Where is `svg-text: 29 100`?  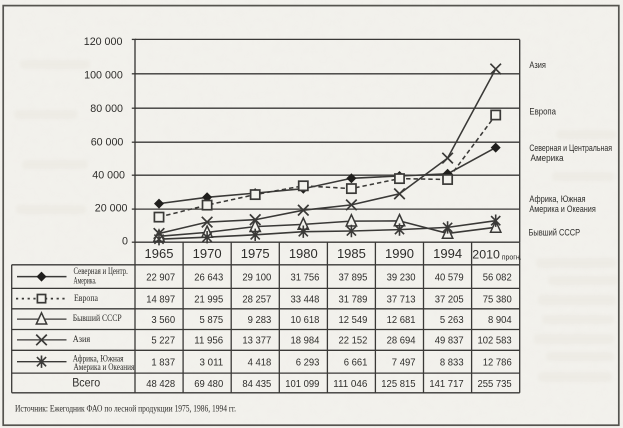 svg-text: 29 100 is located at coordinates (256, 277).